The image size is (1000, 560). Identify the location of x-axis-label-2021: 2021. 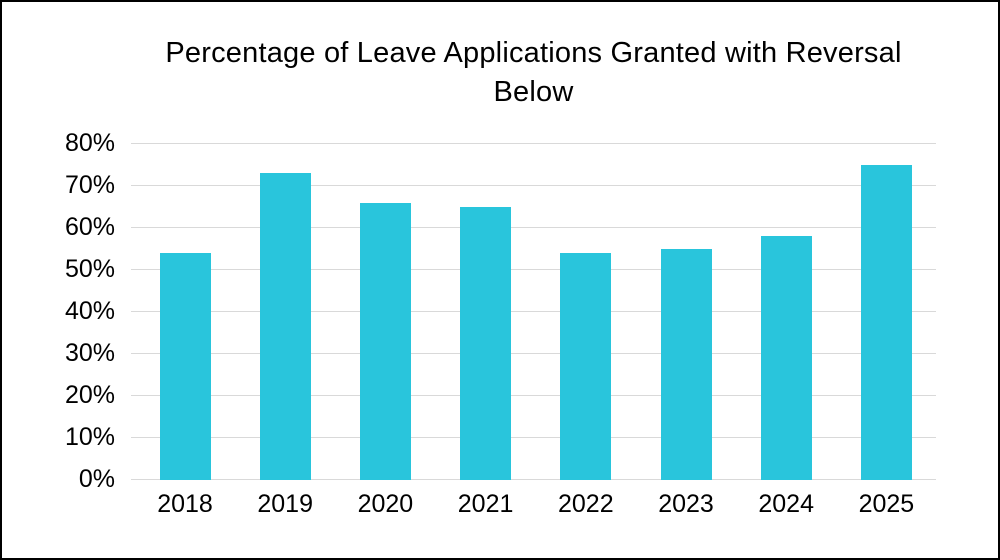
(485, 504).